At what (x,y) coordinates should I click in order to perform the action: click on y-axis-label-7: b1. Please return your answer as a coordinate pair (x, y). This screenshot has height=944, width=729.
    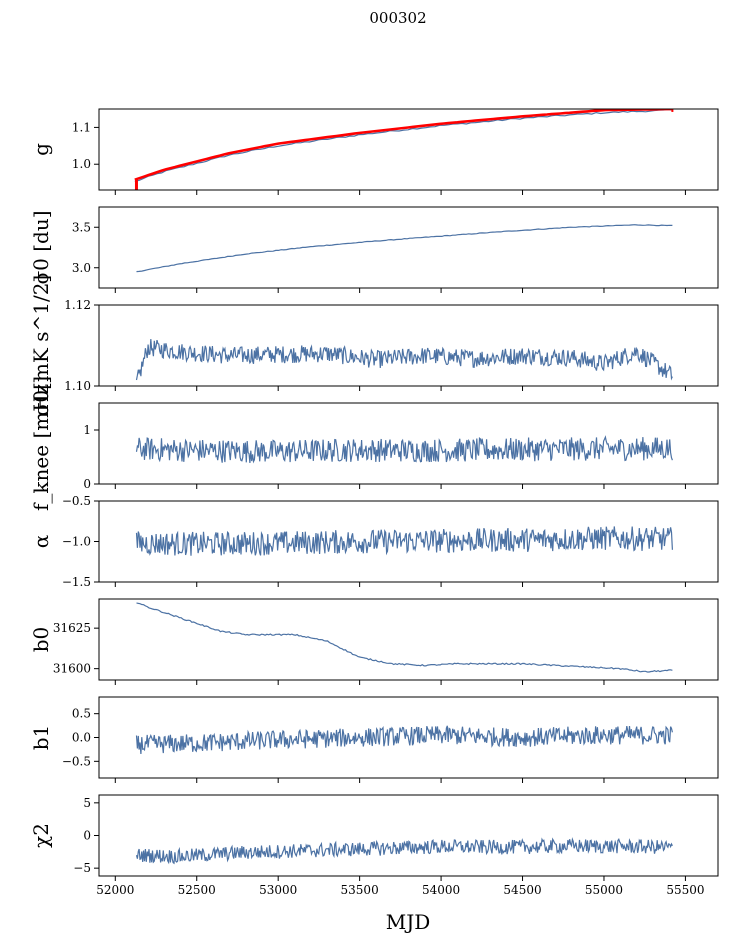
    Looking at the image, I should click on (41, 738).